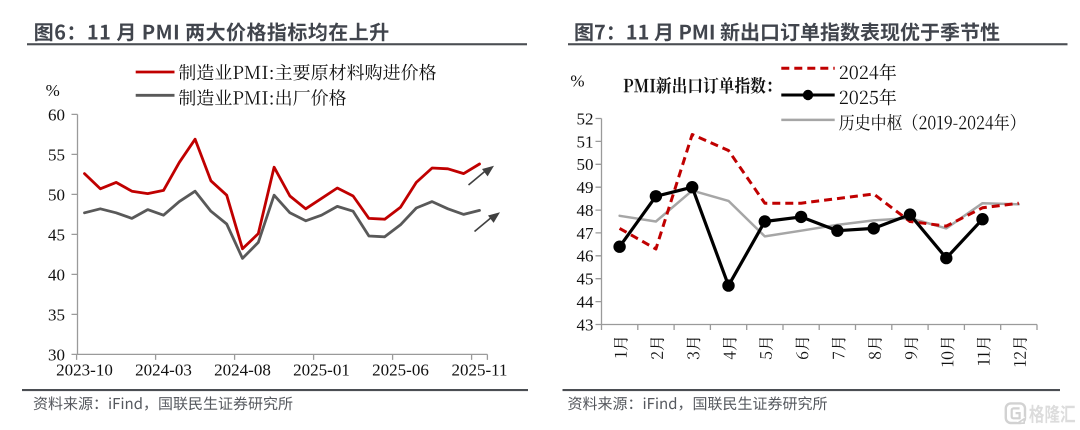 The width and height of the screenshot is (1080, 430). What do you see at coordinates (585, 256) in the screenshot?
I see `svg-text: 46` at bounding box center [585, 256].